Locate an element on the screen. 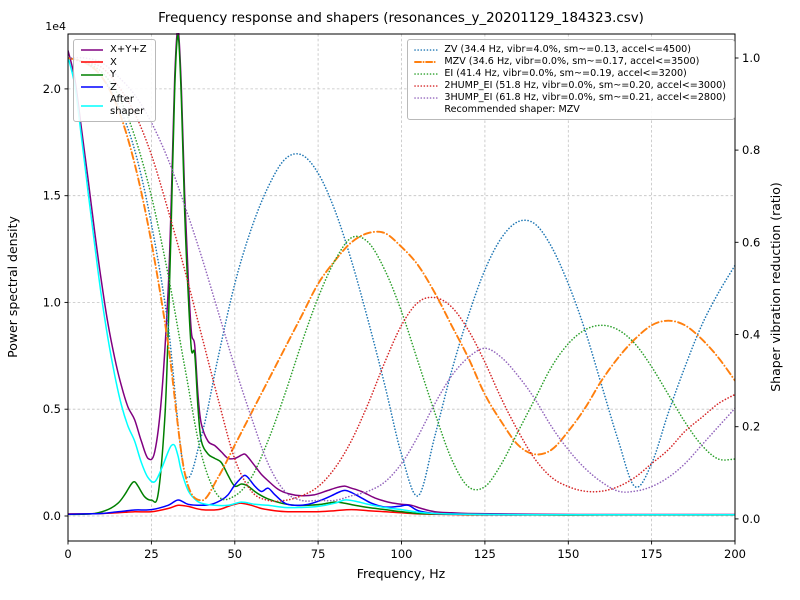 Image resolution: width=800 pixels, height=600 pixels. legend-label: Z is located at coordinates (113, 87).